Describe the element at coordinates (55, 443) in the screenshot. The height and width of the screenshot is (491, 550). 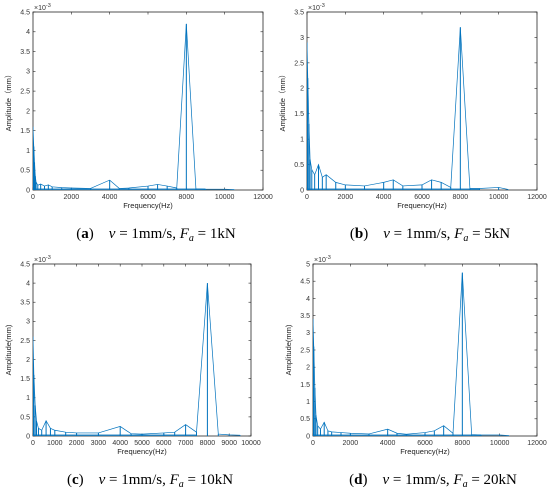
I see `x-tick-label: 1000` at that location.